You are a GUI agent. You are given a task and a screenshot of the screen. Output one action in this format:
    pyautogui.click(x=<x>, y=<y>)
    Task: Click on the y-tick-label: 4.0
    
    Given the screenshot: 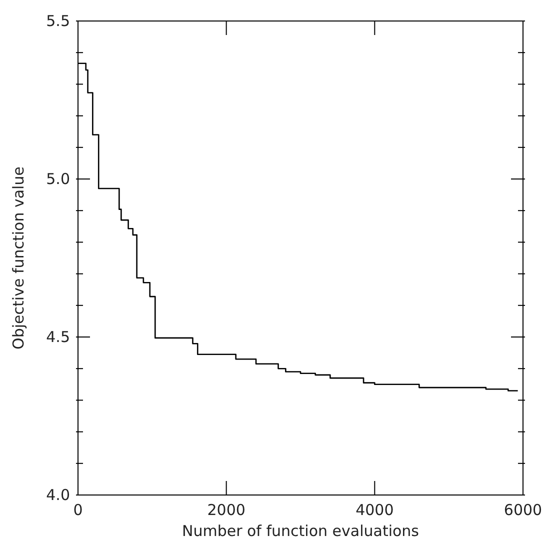 What is the action you would take?
    pyautogui.click(x=58, y=495)
    